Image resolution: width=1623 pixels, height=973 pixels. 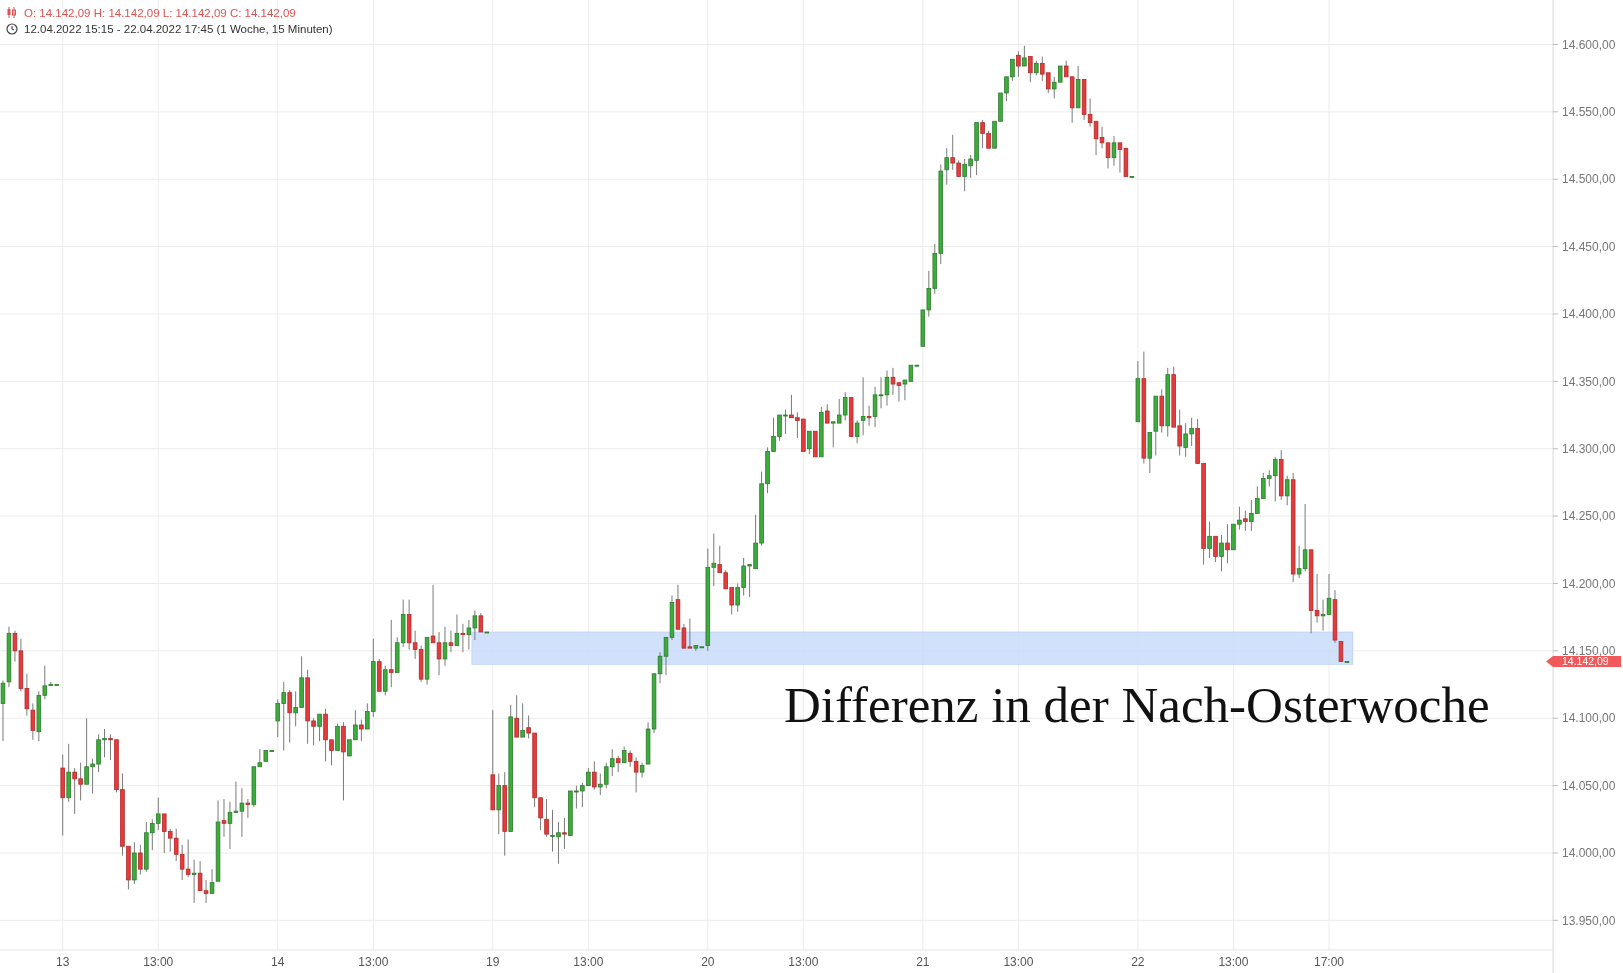 I want to click on x-tick-label: 21, so click(x=923, y=962).